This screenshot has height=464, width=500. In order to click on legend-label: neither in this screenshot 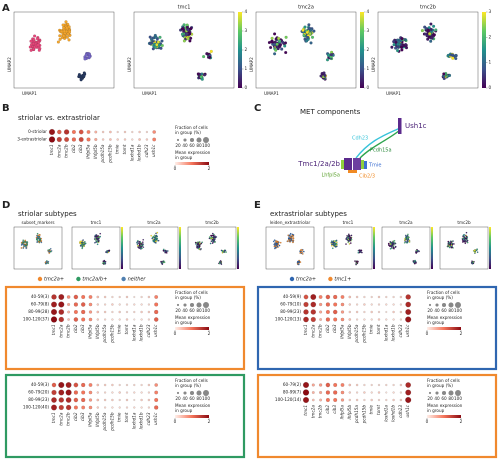, I will do `click(137, 280)`.